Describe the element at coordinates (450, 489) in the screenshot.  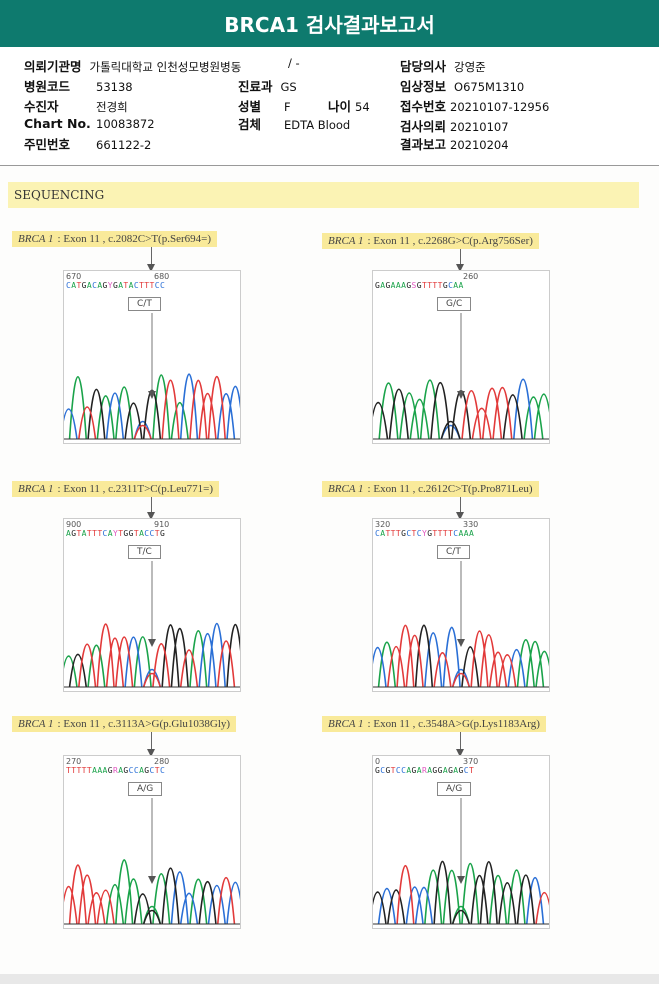
I see `variant-desc: : Exon 11 , c.2612C>T(p.Pro871Leu)` at that location.